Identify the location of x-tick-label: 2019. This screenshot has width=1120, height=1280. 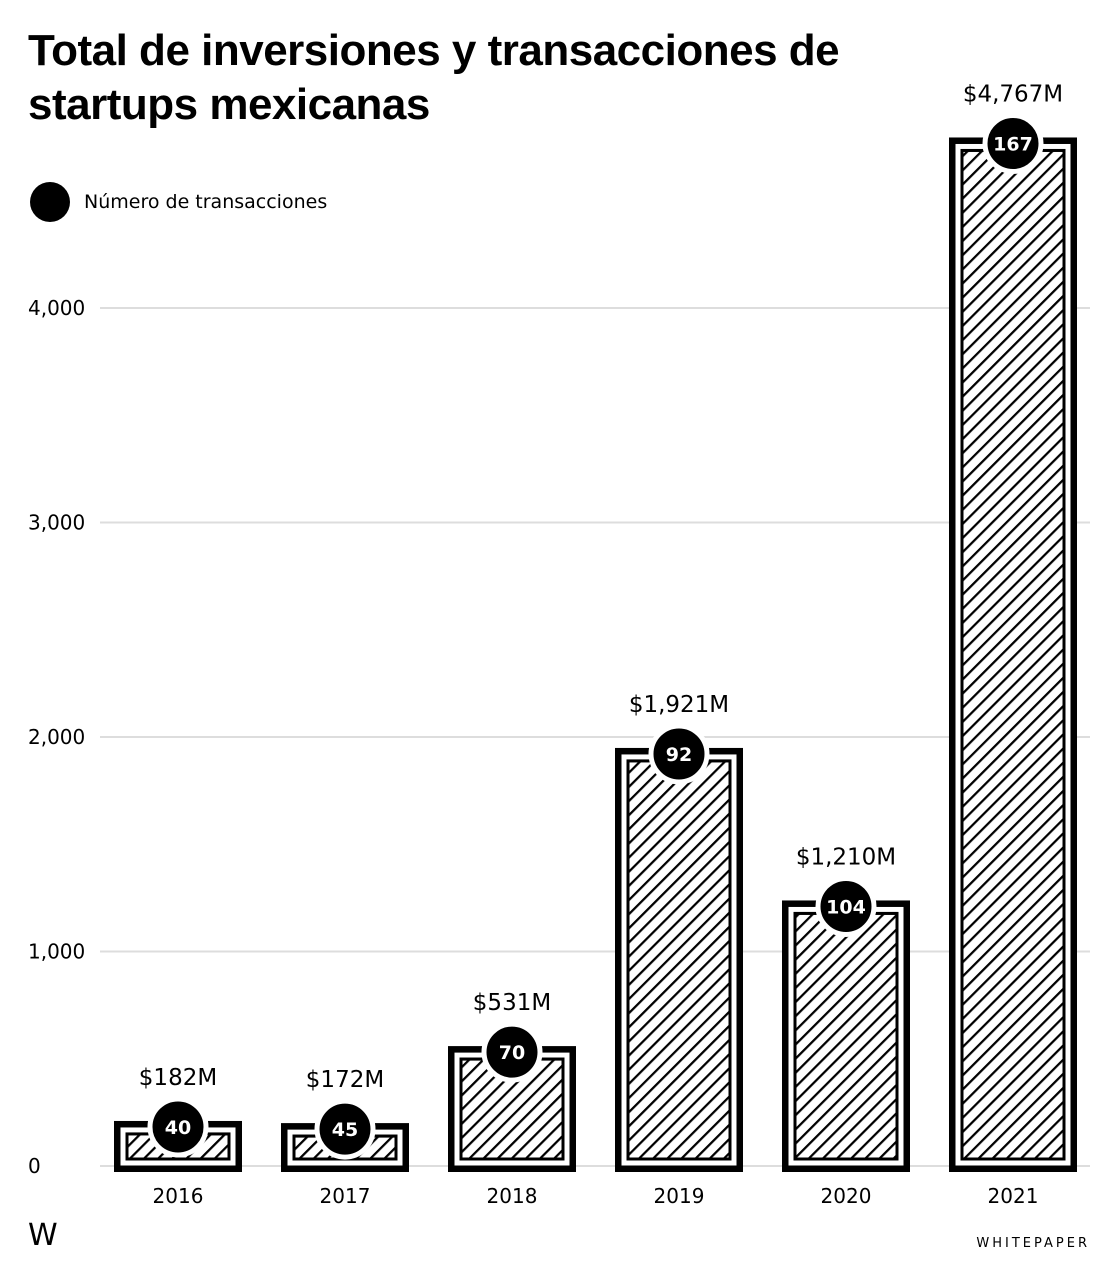
(679, 1196).